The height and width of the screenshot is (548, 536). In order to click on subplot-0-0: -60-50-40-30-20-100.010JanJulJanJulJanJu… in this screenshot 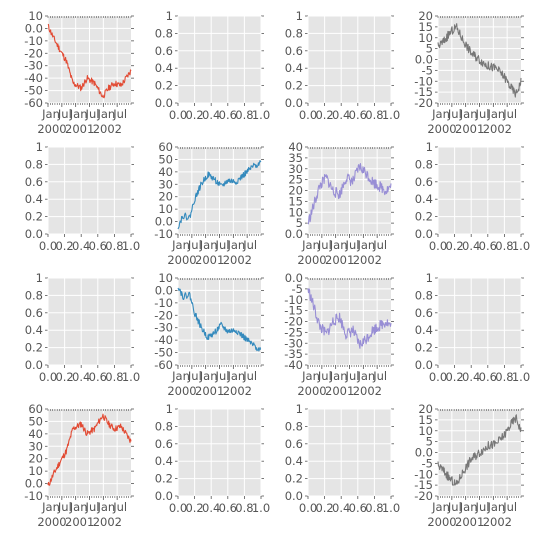, I will do `click(79, 72)`.